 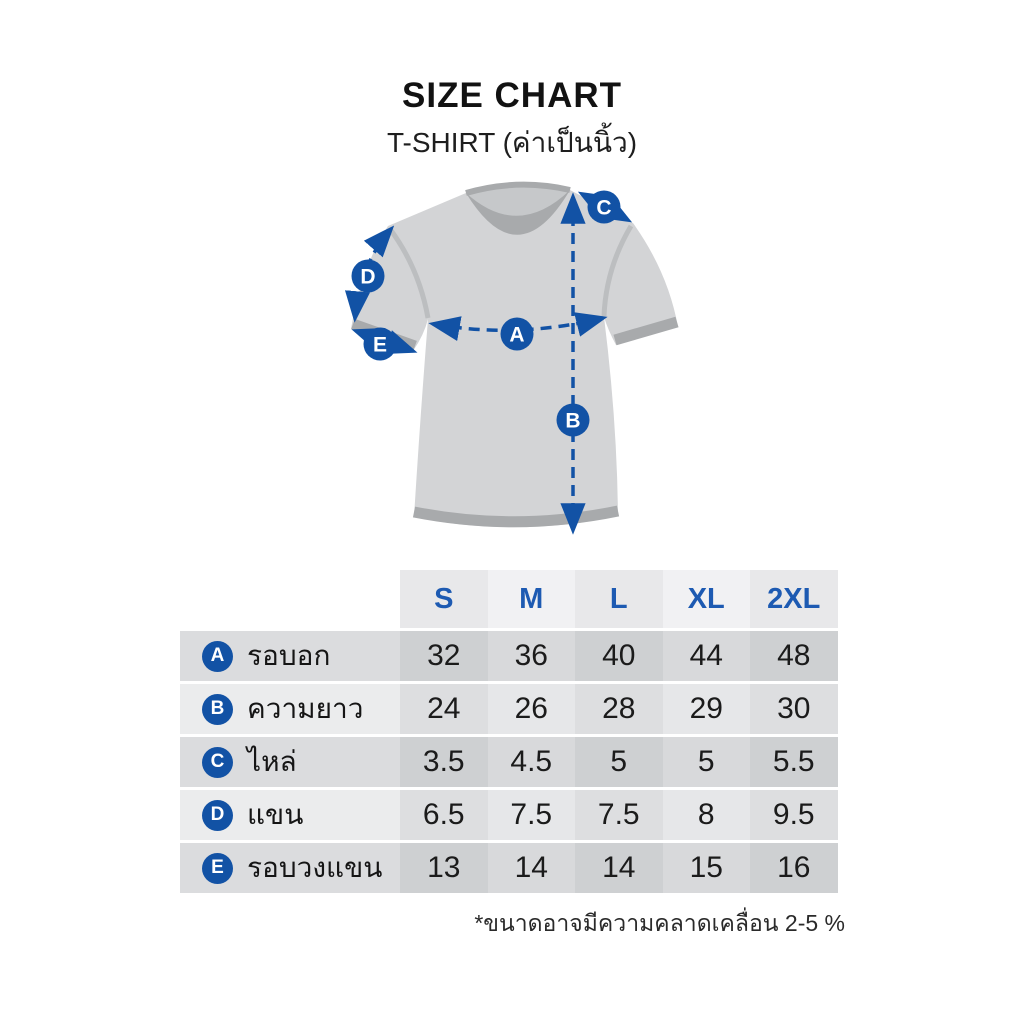 What do you see at coordinates (619, 656) in the screenshot?
I see `value-cell-A-L: 40` at bounding box center [619, 656].